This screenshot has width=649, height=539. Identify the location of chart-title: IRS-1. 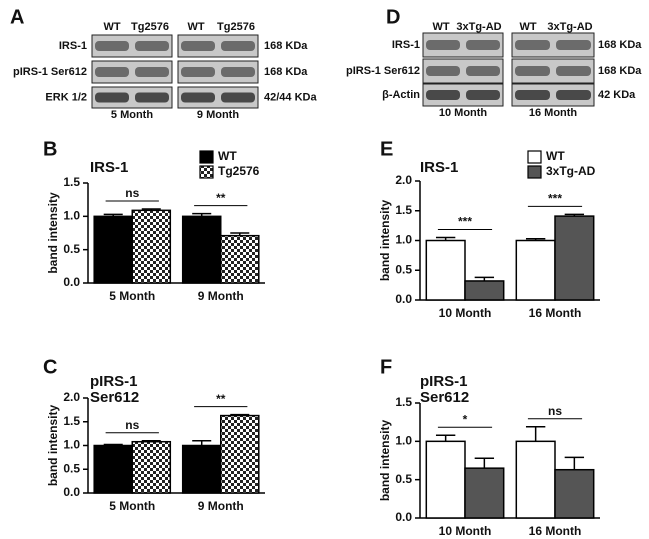
(439, 167).